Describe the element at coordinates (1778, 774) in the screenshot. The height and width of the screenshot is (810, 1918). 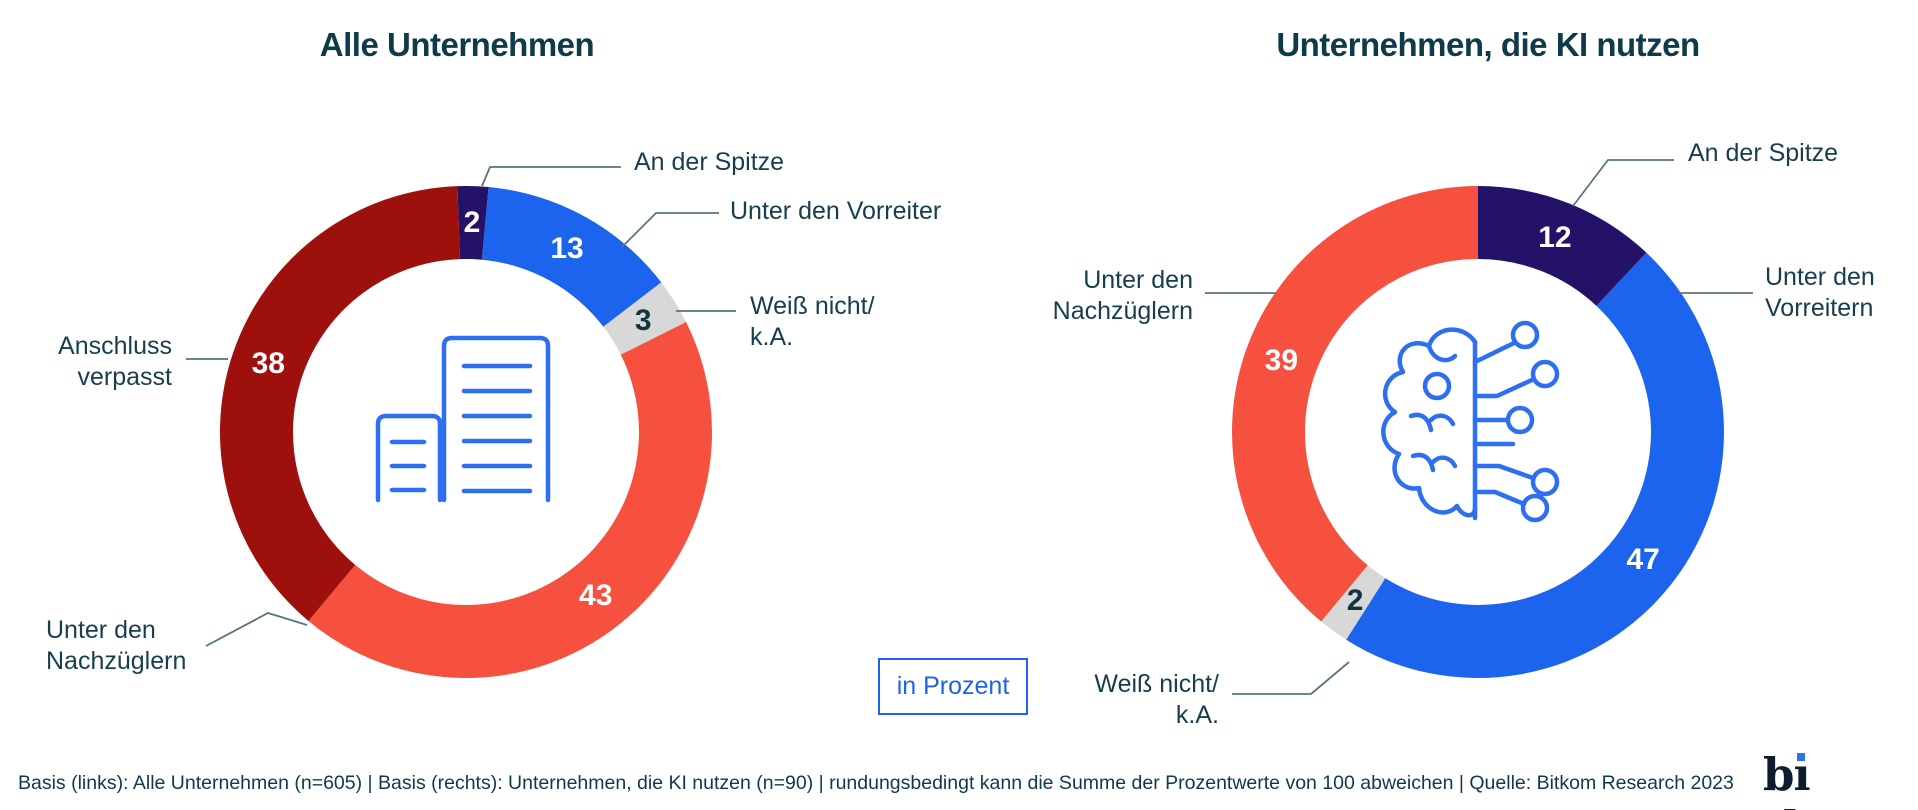
I see `logo-part: b` at that location.